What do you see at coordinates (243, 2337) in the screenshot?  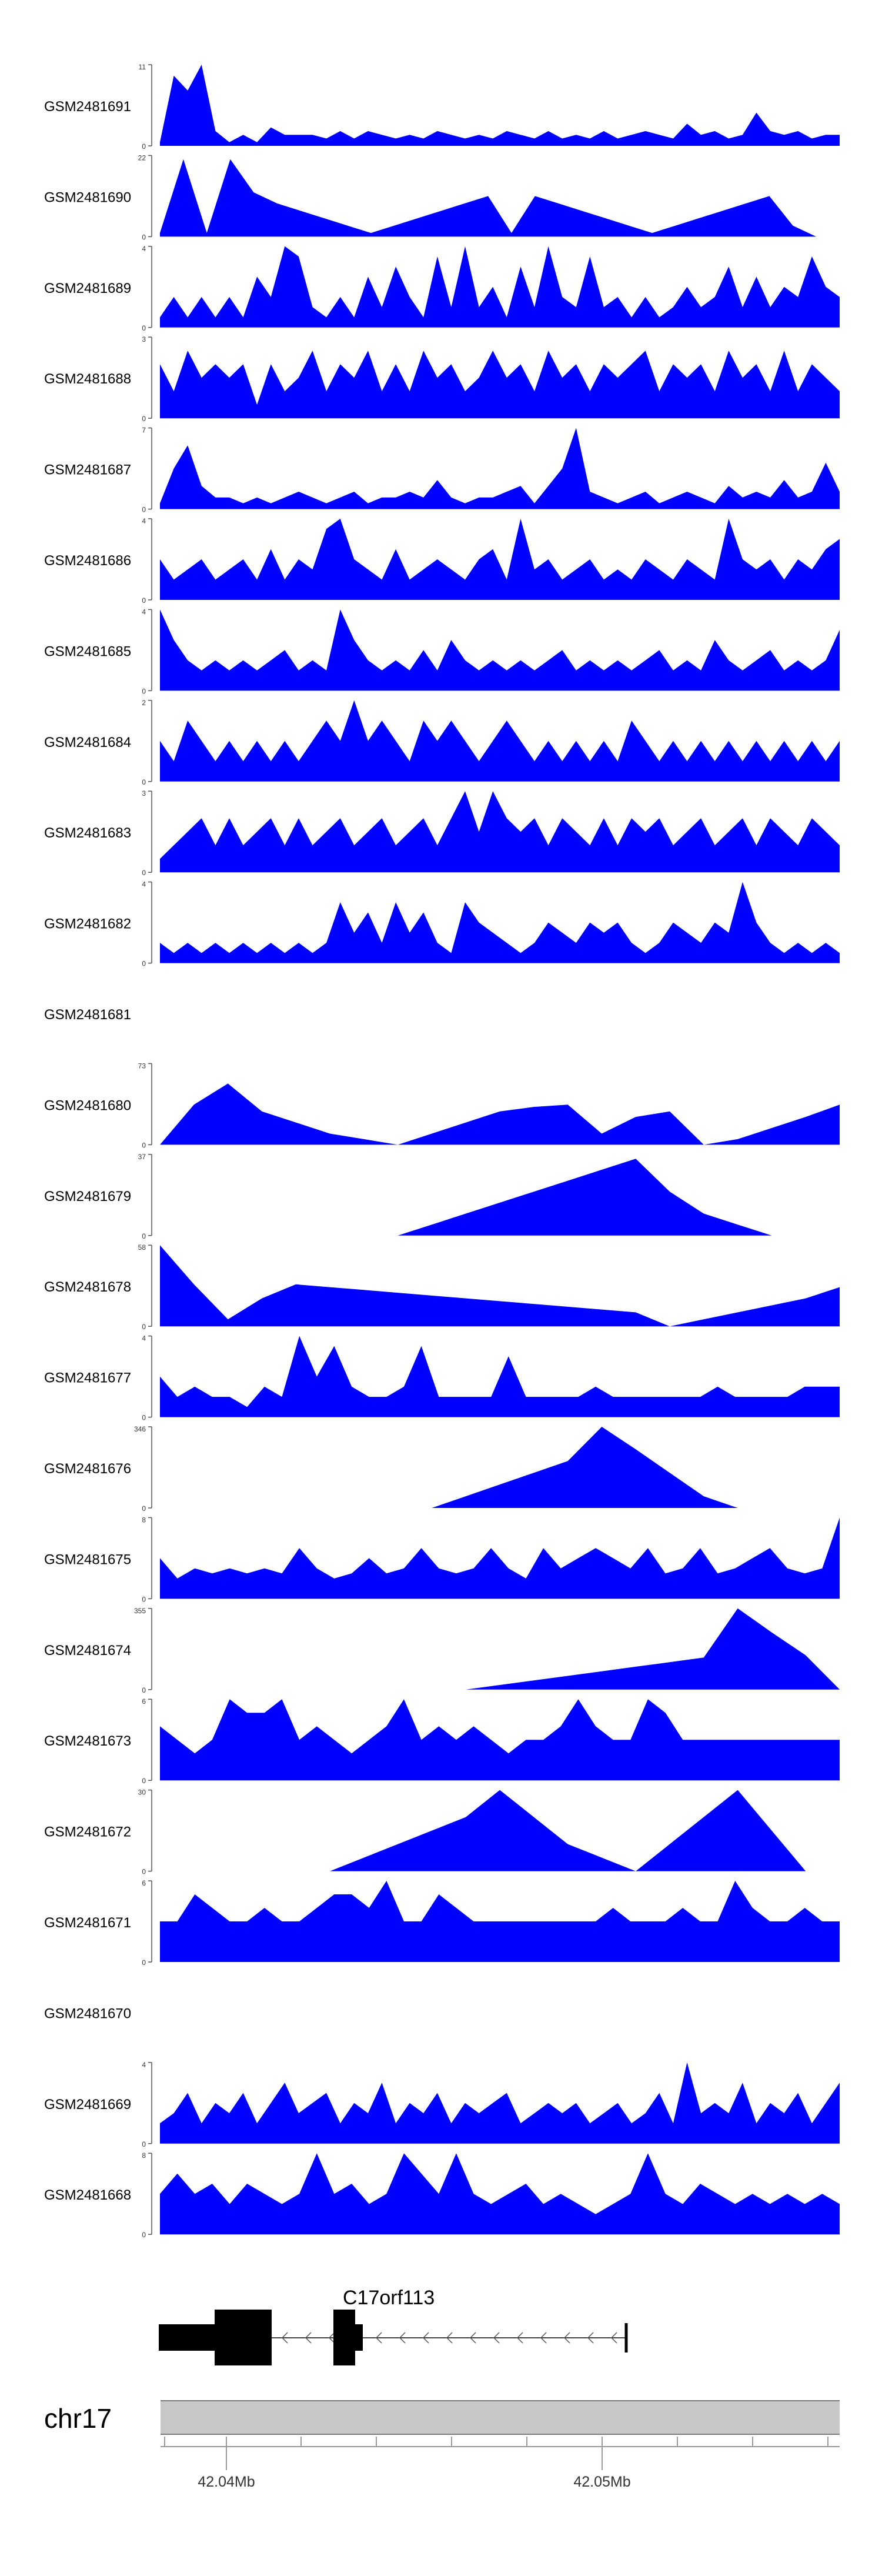 I see `exon-coding` at bounding box center [243, 2337].